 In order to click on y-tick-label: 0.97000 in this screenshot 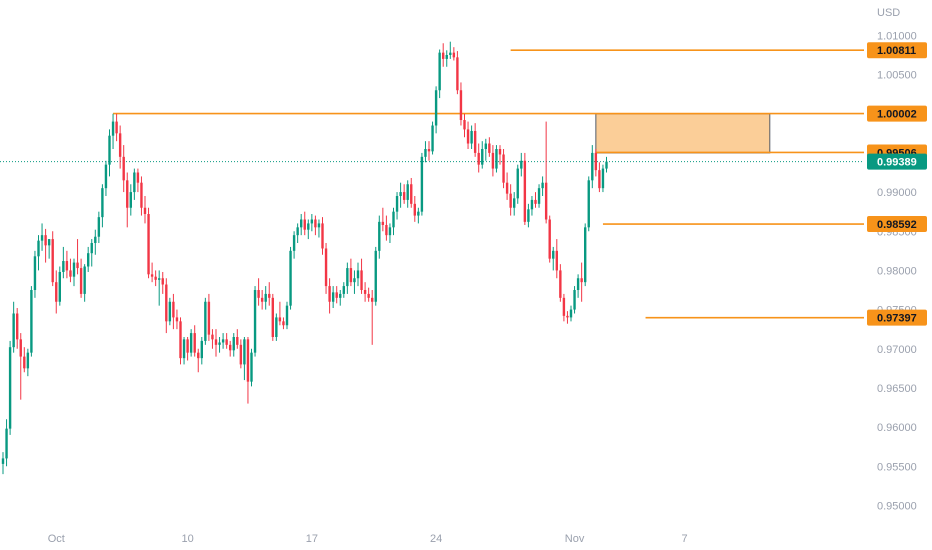, I will do `click(897, 350)`.